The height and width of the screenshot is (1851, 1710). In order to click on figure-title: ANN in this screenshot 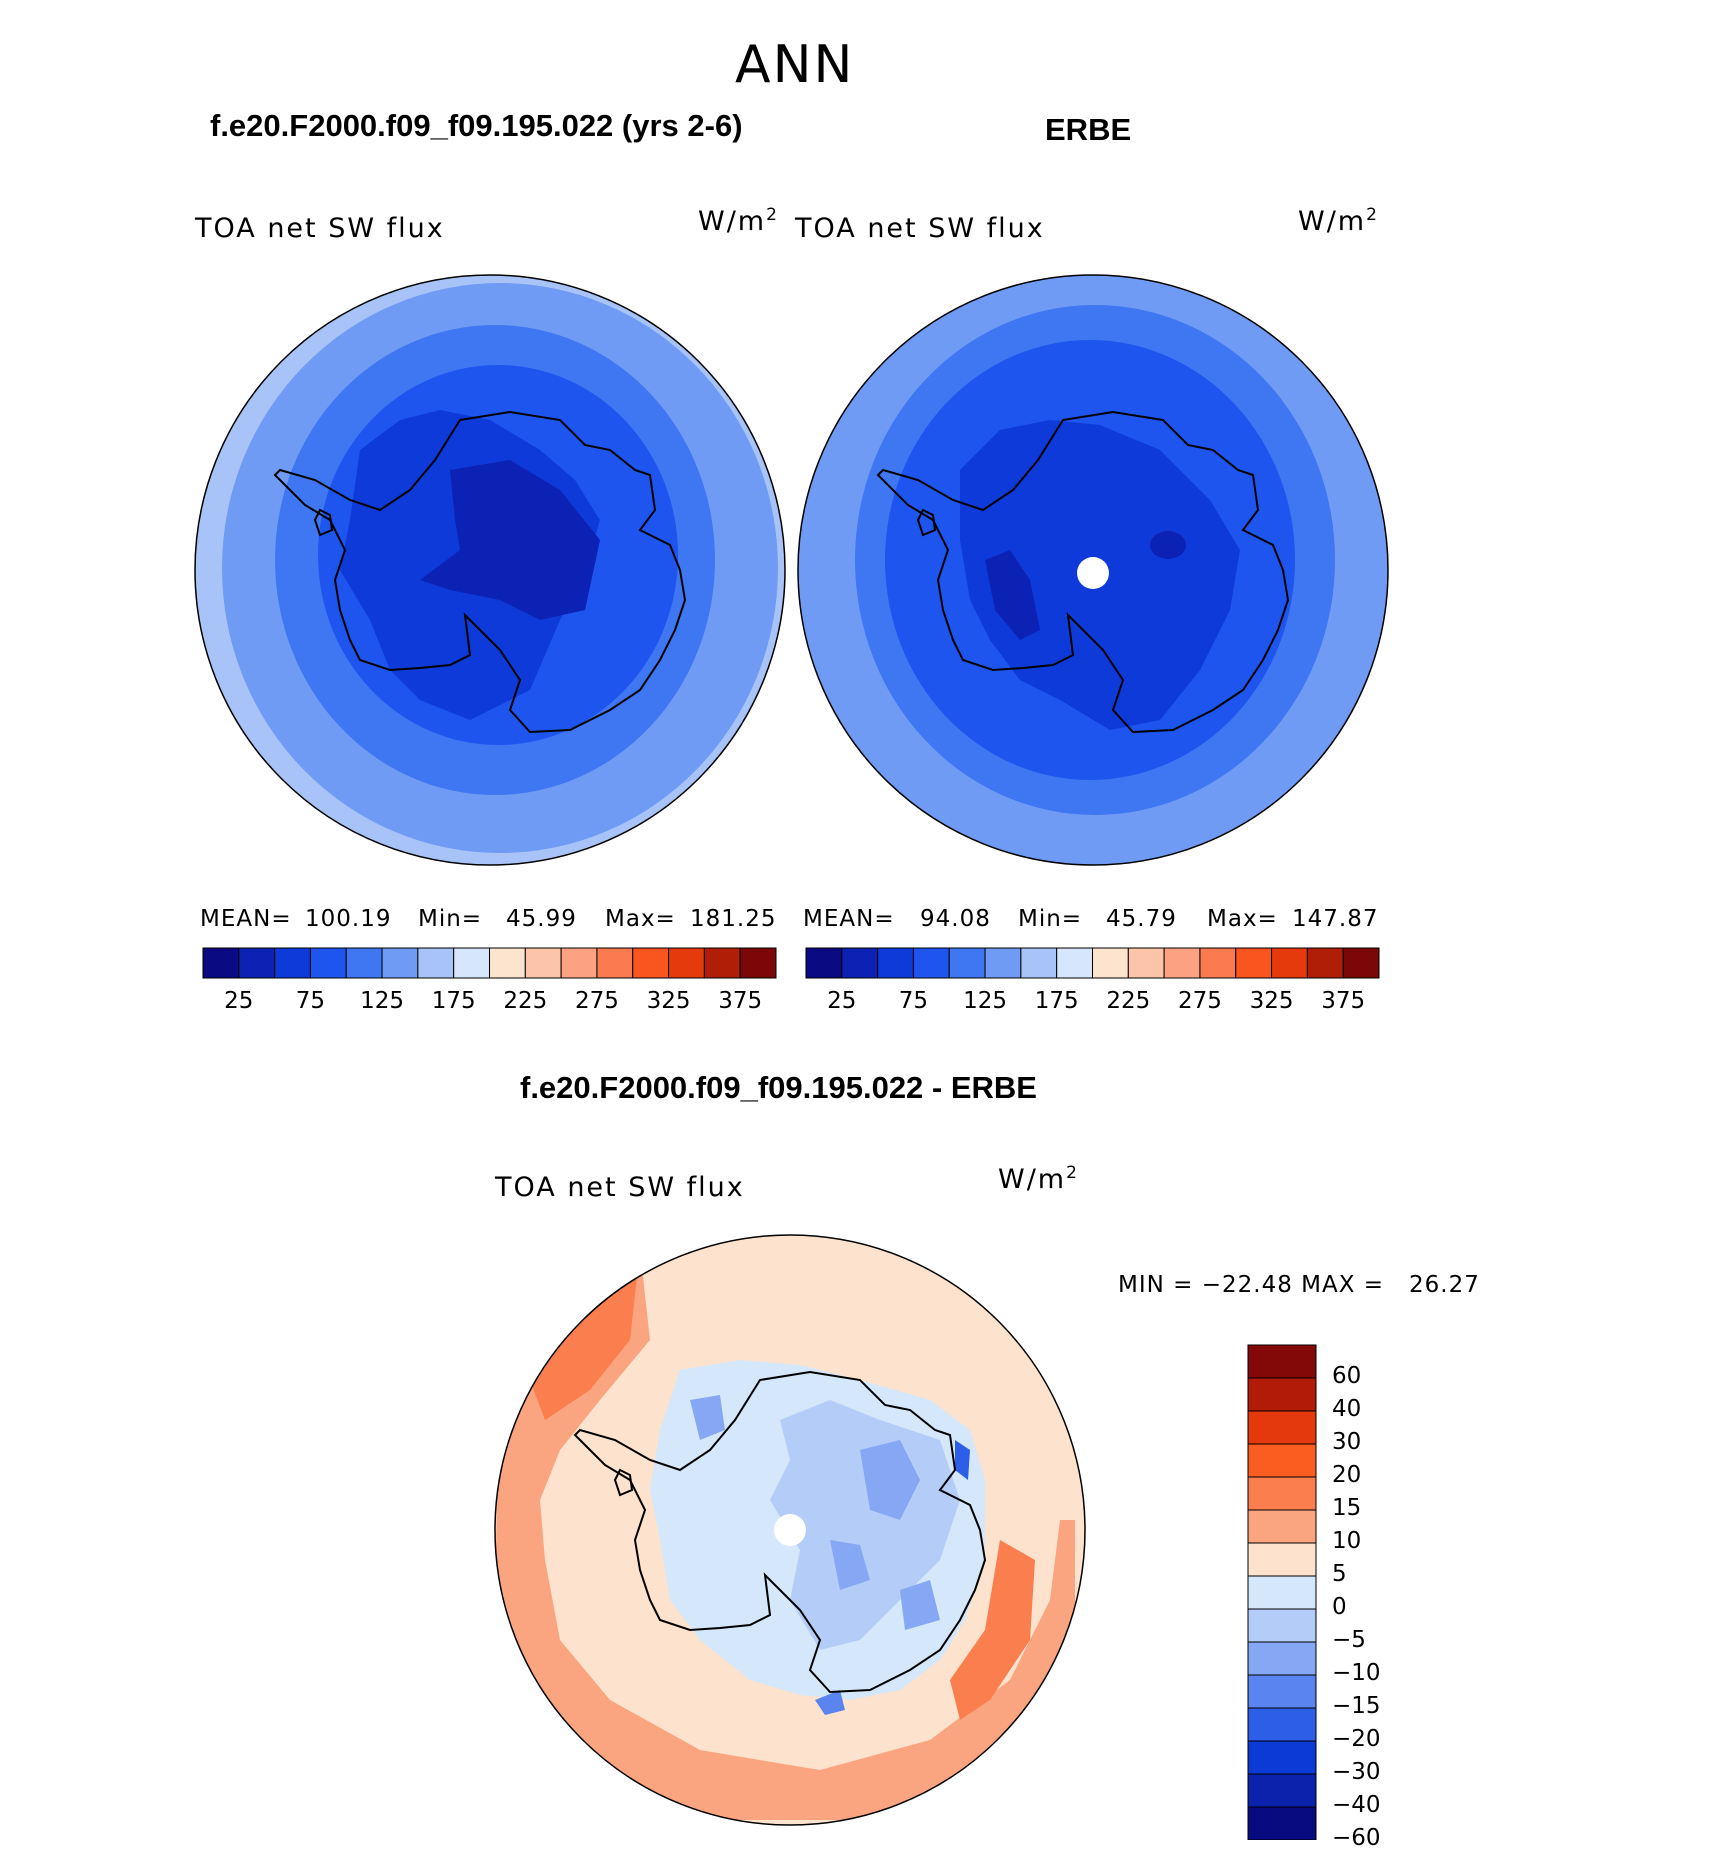, I will do `click(795, 65)`.